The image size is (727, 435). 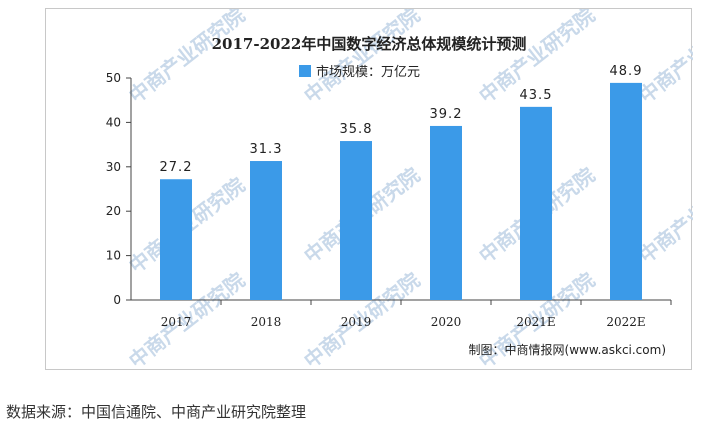 What do you see at coordinates (266, 149) in the screenshot?
I see `bar-value-label: 31.3` at bounding box center [266, 149].